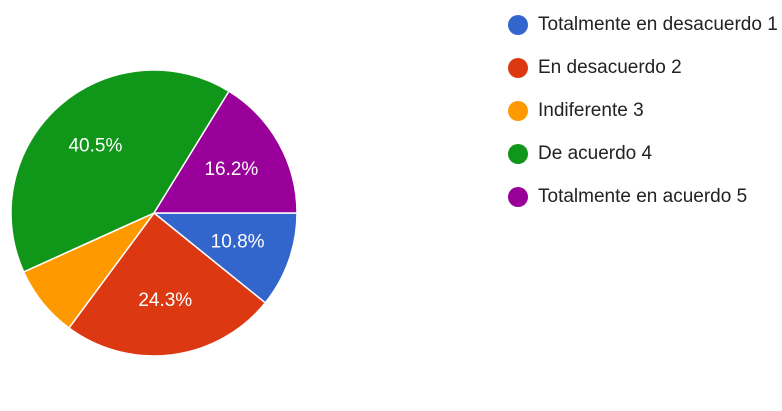 This screenshot has height=411, width=782. I want to click on legend-swatch-purple-icon, so click(518, 196).